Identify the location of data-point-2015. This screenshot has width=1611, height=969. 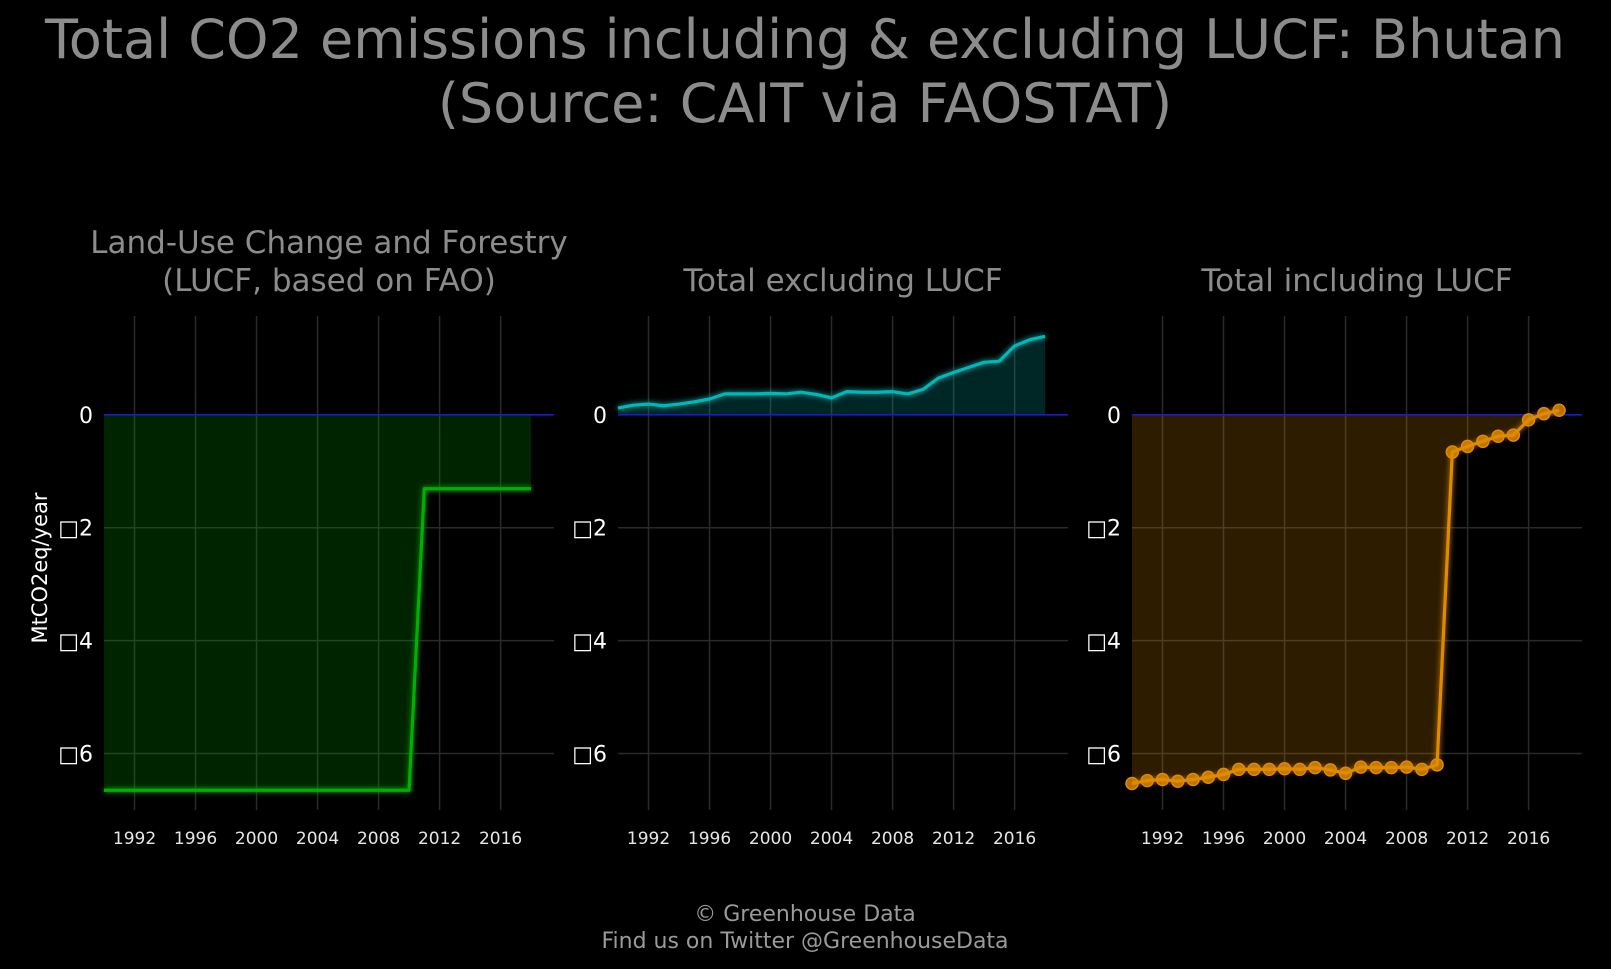
(1513, 435).